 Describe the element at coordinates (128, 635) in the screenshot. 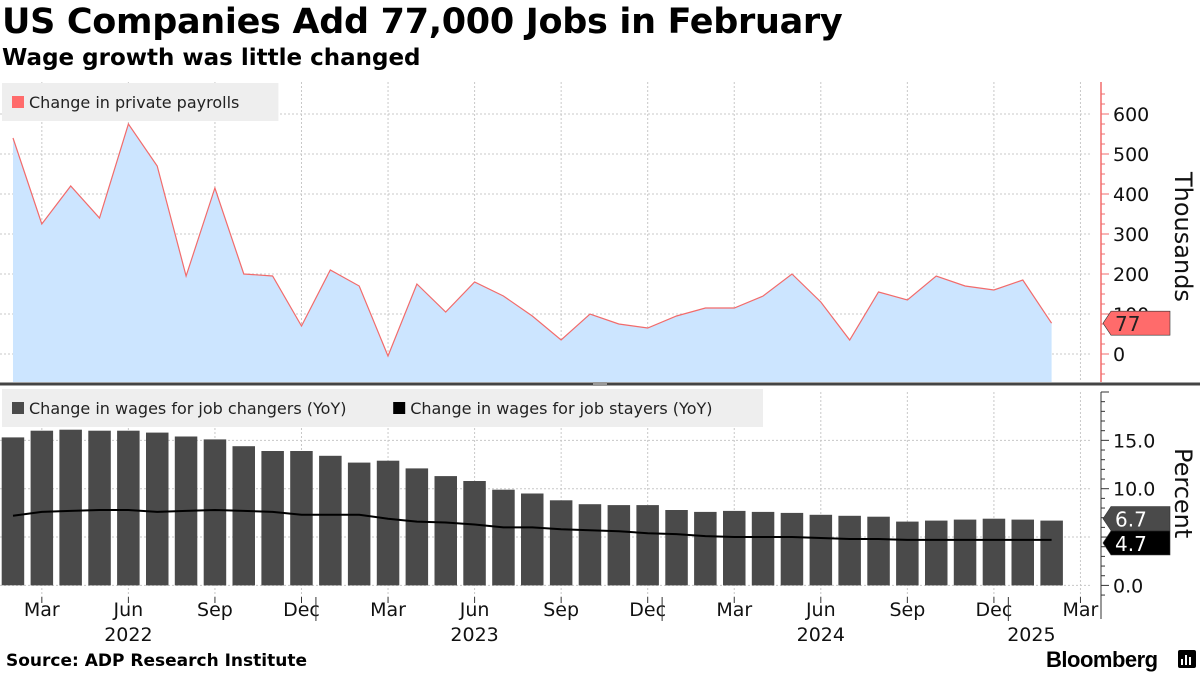

I see `year-label: 2022` at that location.